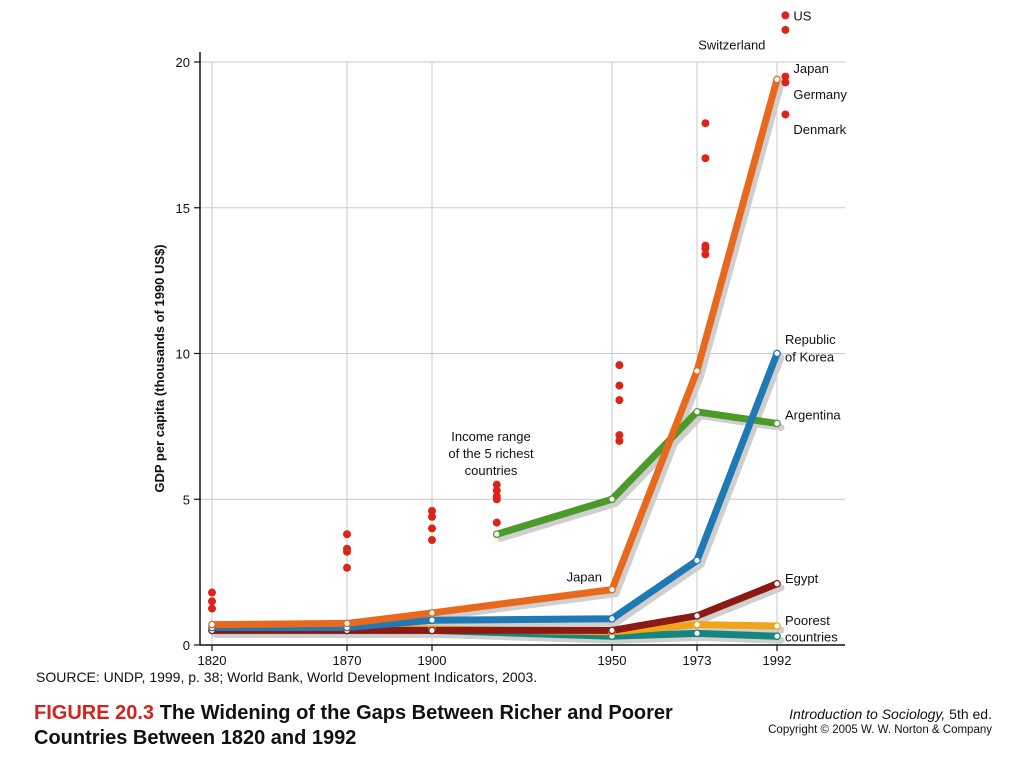 The width and height of the screenshot is (1024, 768). What do you see at coordinates (347, 660) in the screenshot?
I see `x-tick-label: 1870` at bounding box center [347, 660].